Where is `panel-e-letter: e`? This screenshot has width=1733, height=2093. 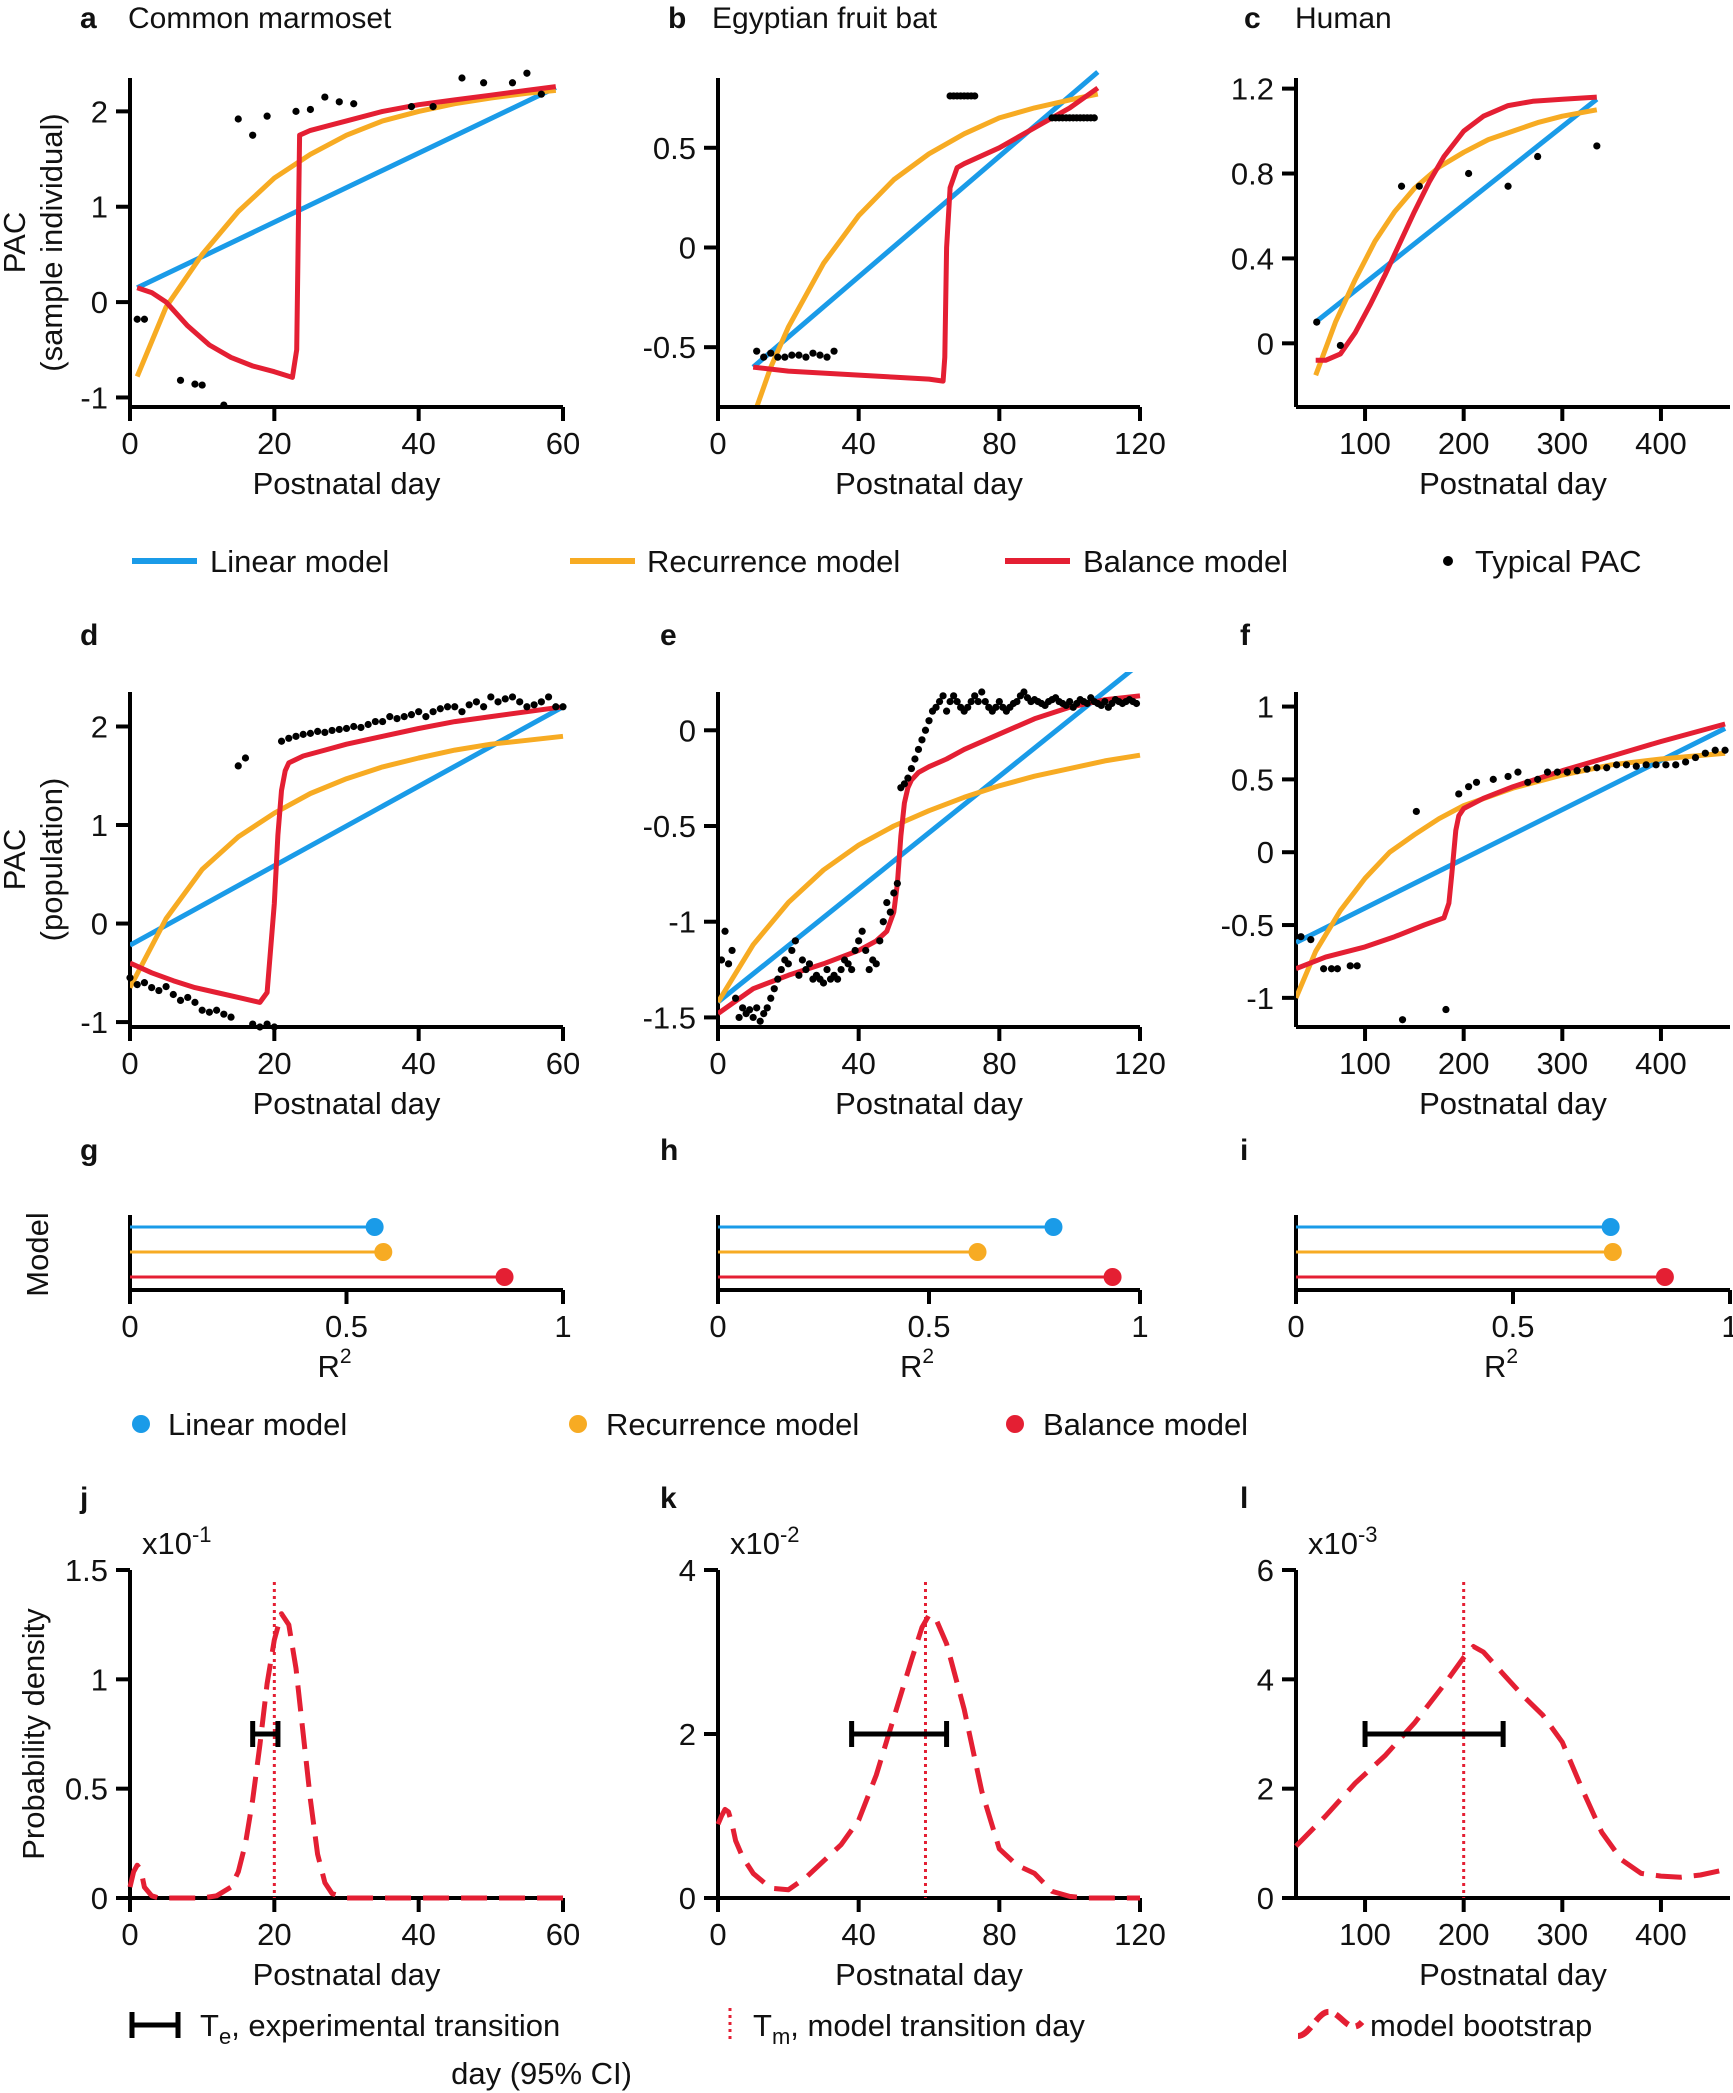 panel-e-letter: e is located at coordinates (668, 635).